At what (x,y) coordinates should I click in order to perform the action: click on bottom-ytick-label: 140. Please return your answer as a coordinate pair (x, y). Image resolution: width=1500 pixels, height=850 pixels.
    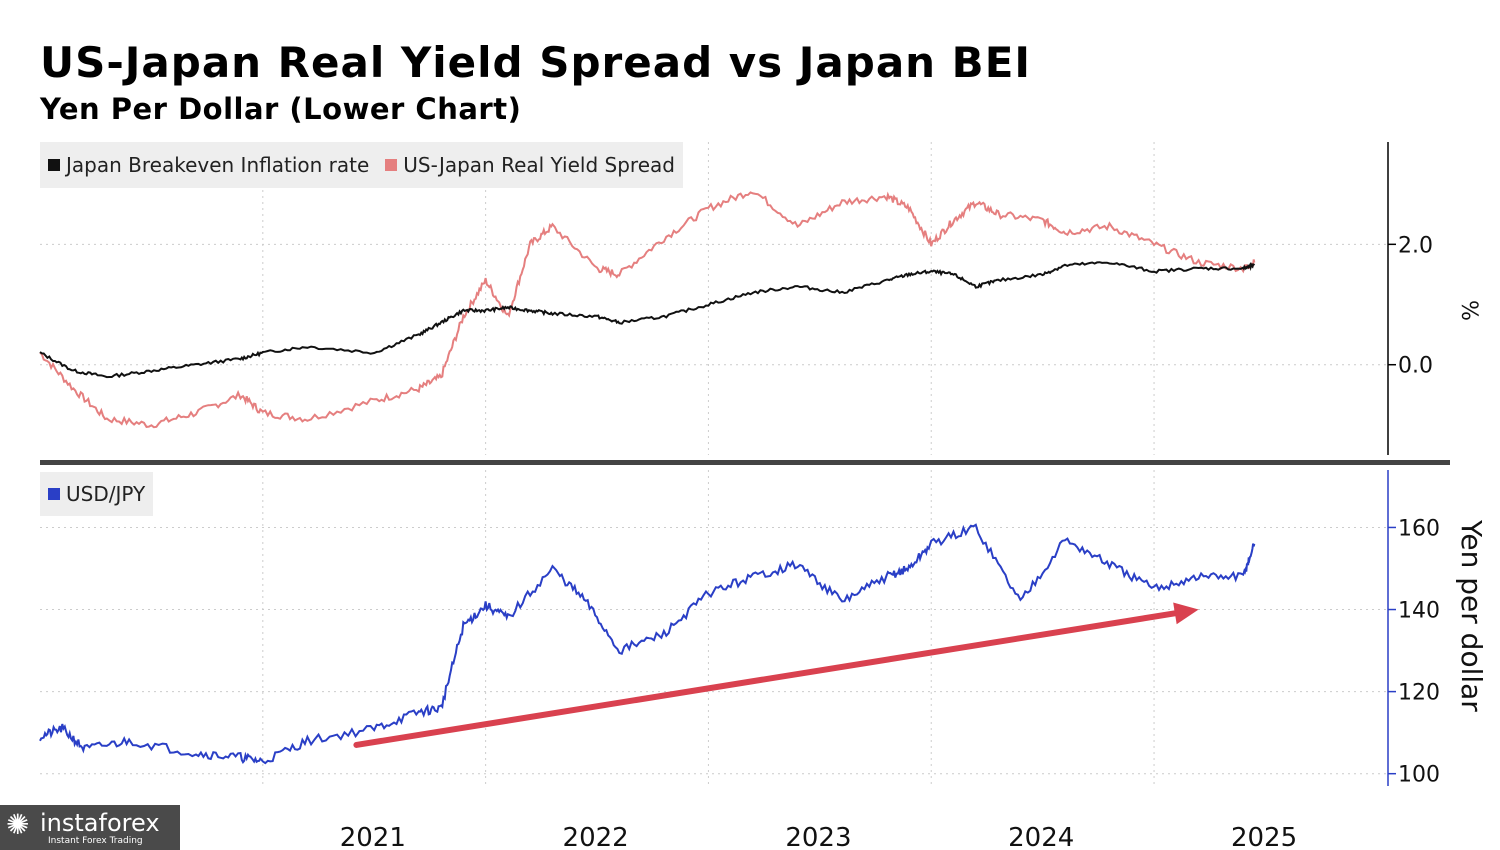
    Looking at the image, I should click on (1419, 611).